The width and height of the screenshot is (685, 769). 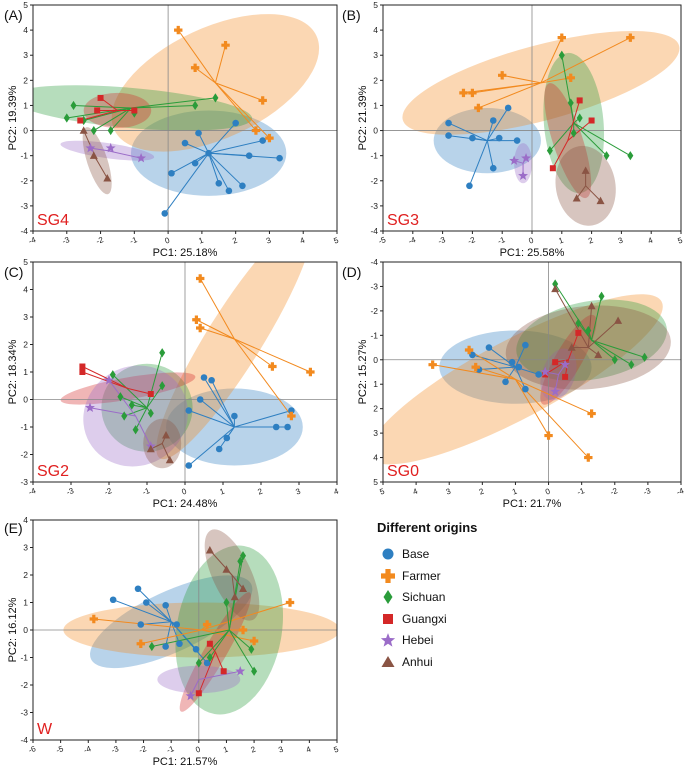 What do you see at coordinates (406, 640) in the screenshot?
I see `legend-item-hebei: Hebei` at bounding box center [406, 640].